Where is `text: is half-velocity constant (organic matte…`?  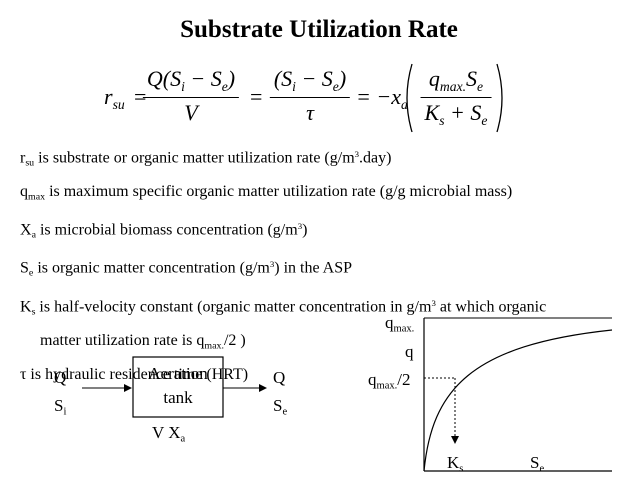 text: is half-velocity constant (organic matte… is located at coordinates (233, 306).